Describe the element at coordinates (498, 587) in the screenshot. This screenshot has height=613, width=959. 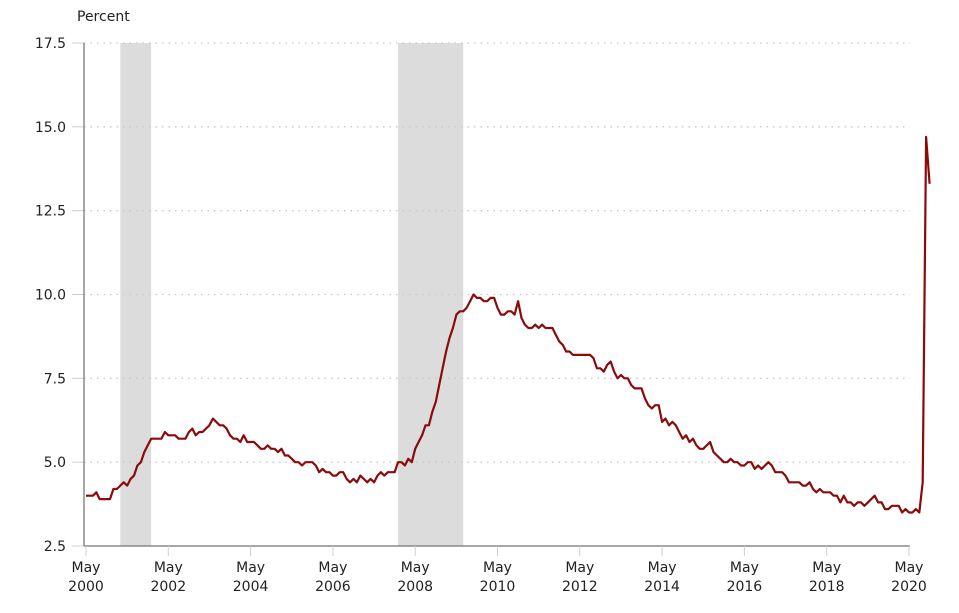
I see `x-tick-year: 2010` at that location.